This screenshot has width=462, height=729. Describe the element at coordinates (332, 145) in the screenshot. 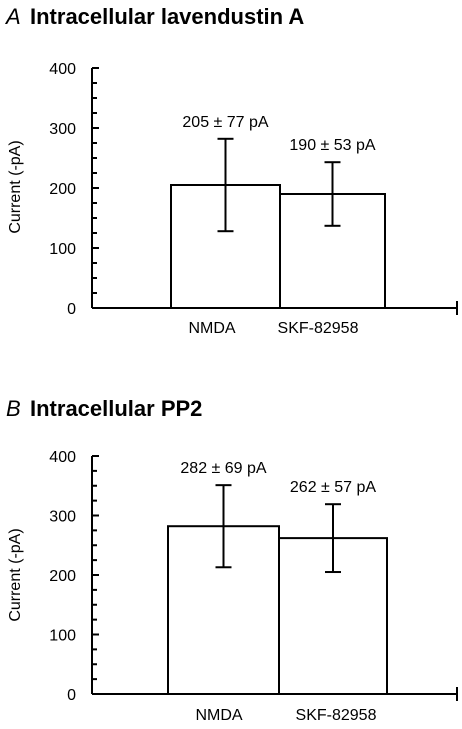

I see `data-label: 190 ± 53 pA` at that location.